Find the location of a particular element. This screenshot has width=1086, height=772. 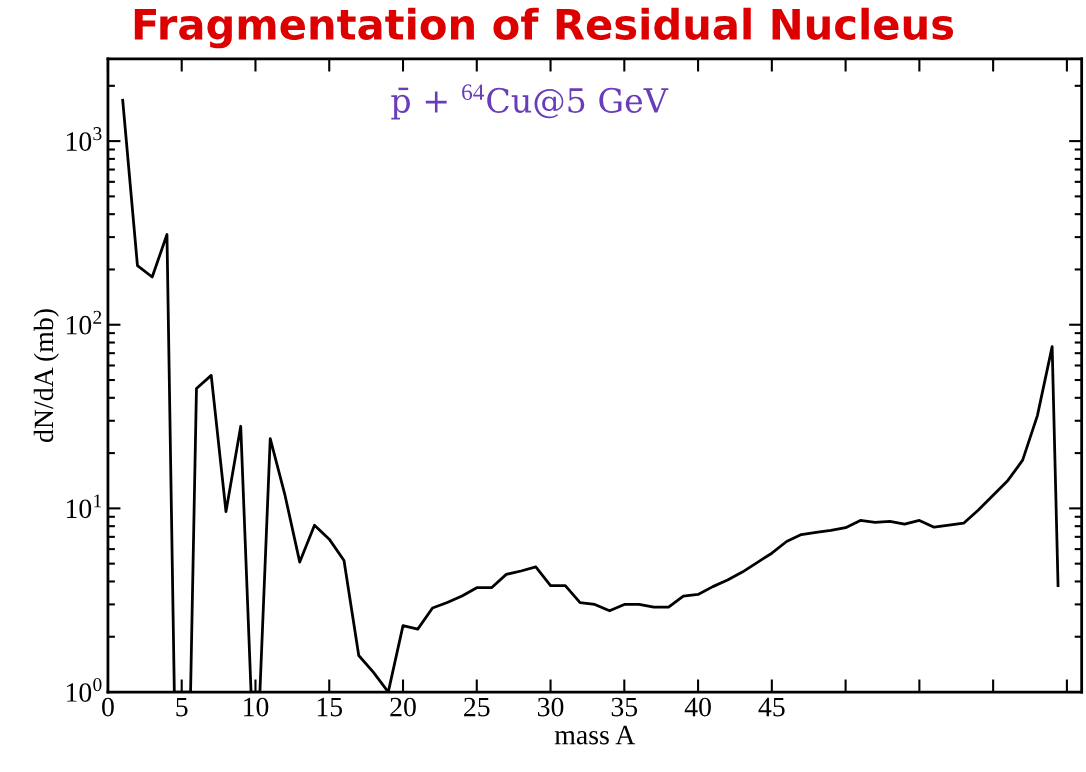

x-tick-label: 35 is located at coordinates (624, 707).